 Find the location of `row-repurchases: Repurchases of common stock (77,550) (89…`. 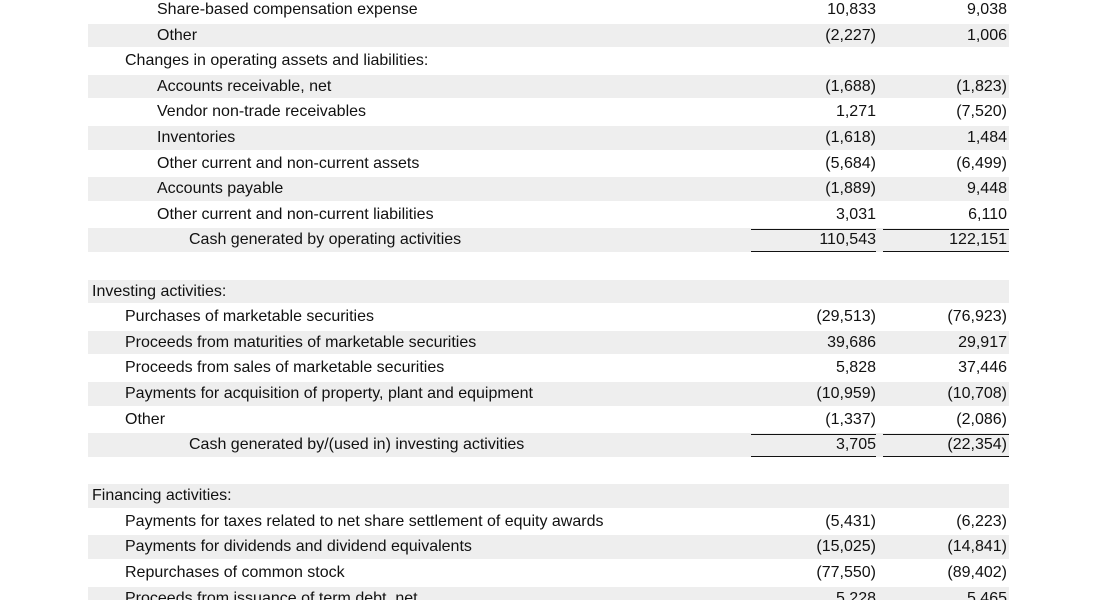

row-repurchases: Repurchases of common stock (77,550) (89… is located at coordinates (547, 573).